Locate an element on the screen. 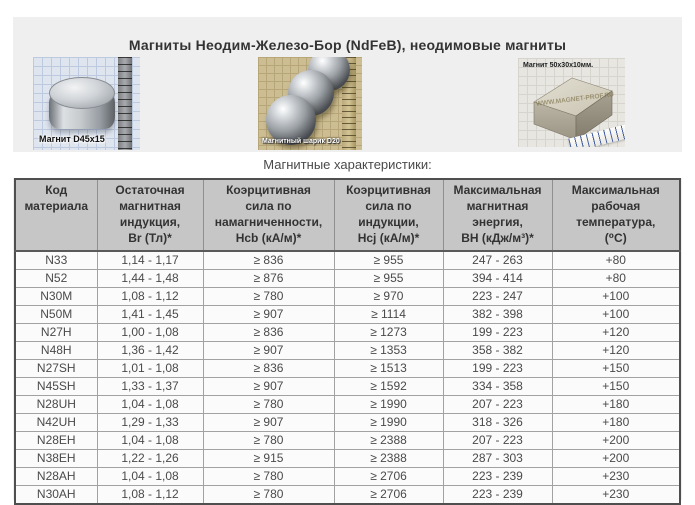 This screenshot has width=695, height=505. table-cell: N27SH is located at coordinates (56, 368).